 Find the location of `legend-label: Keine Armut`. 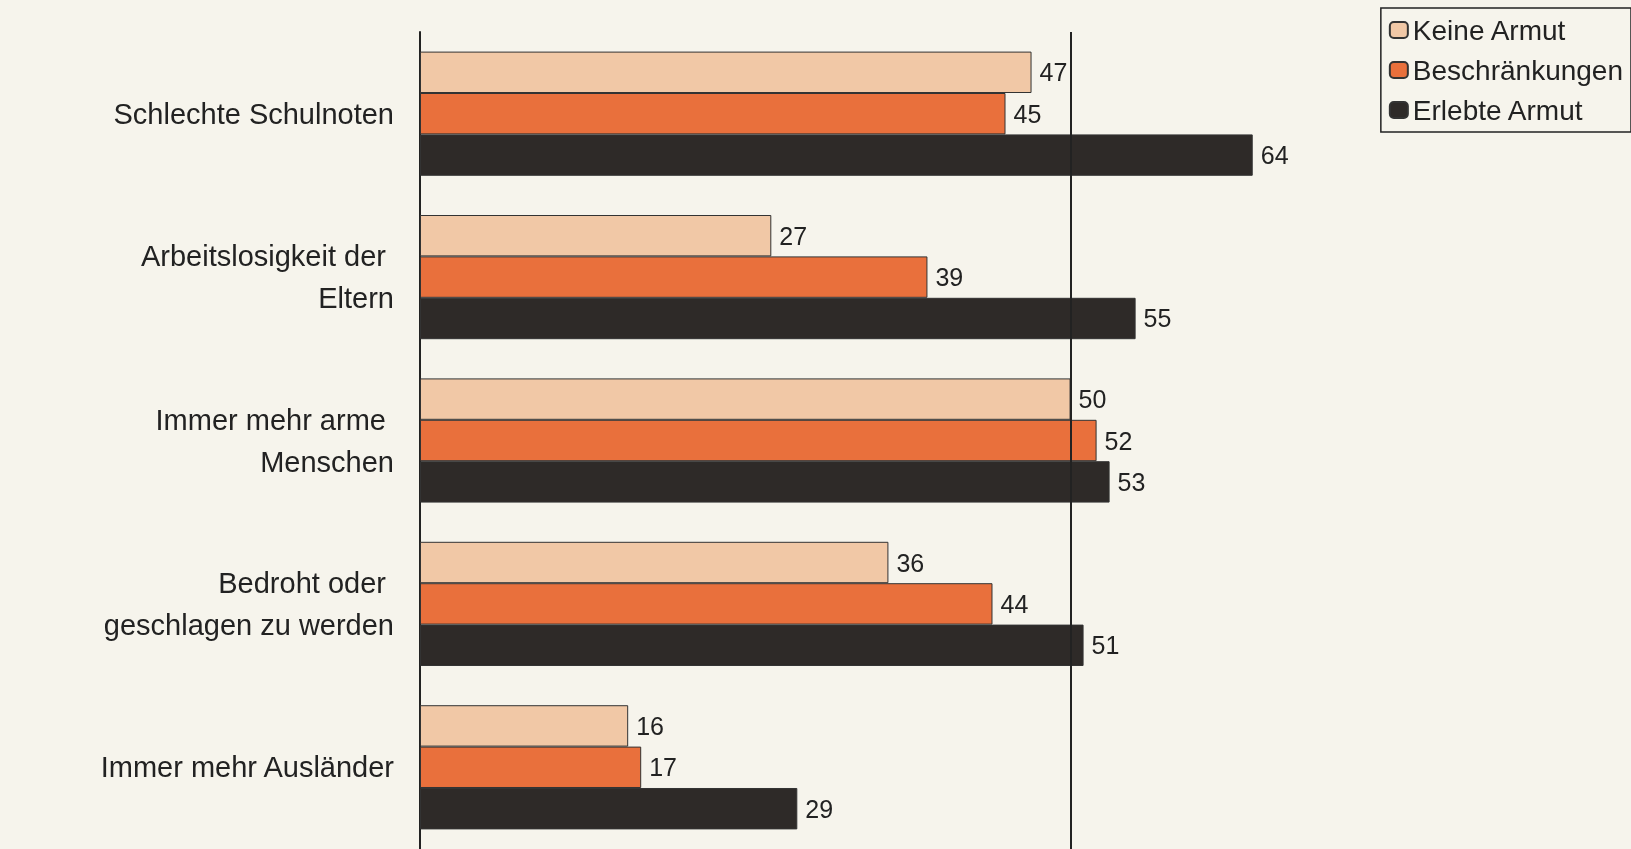

legend-label: Keine Armut is located at coordinates (1489, 30).